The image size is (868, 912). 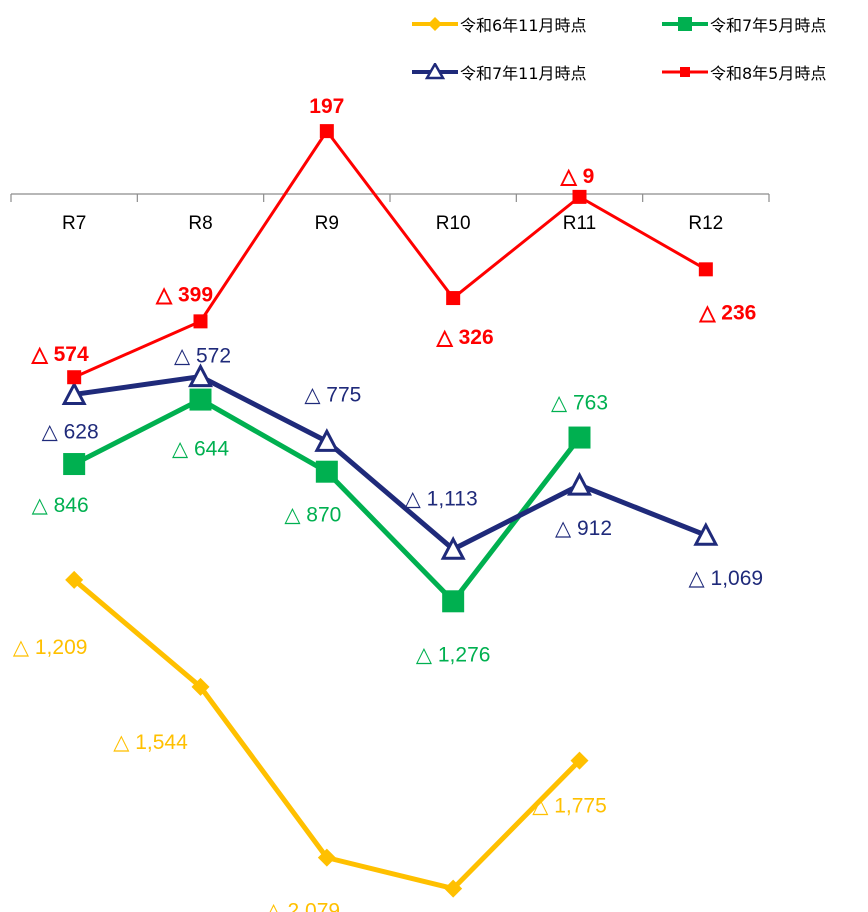 What do you see at coordinates (70, 431) in the screenshot?
I see `data-label: △ 628` at bounding box center [70, 431].